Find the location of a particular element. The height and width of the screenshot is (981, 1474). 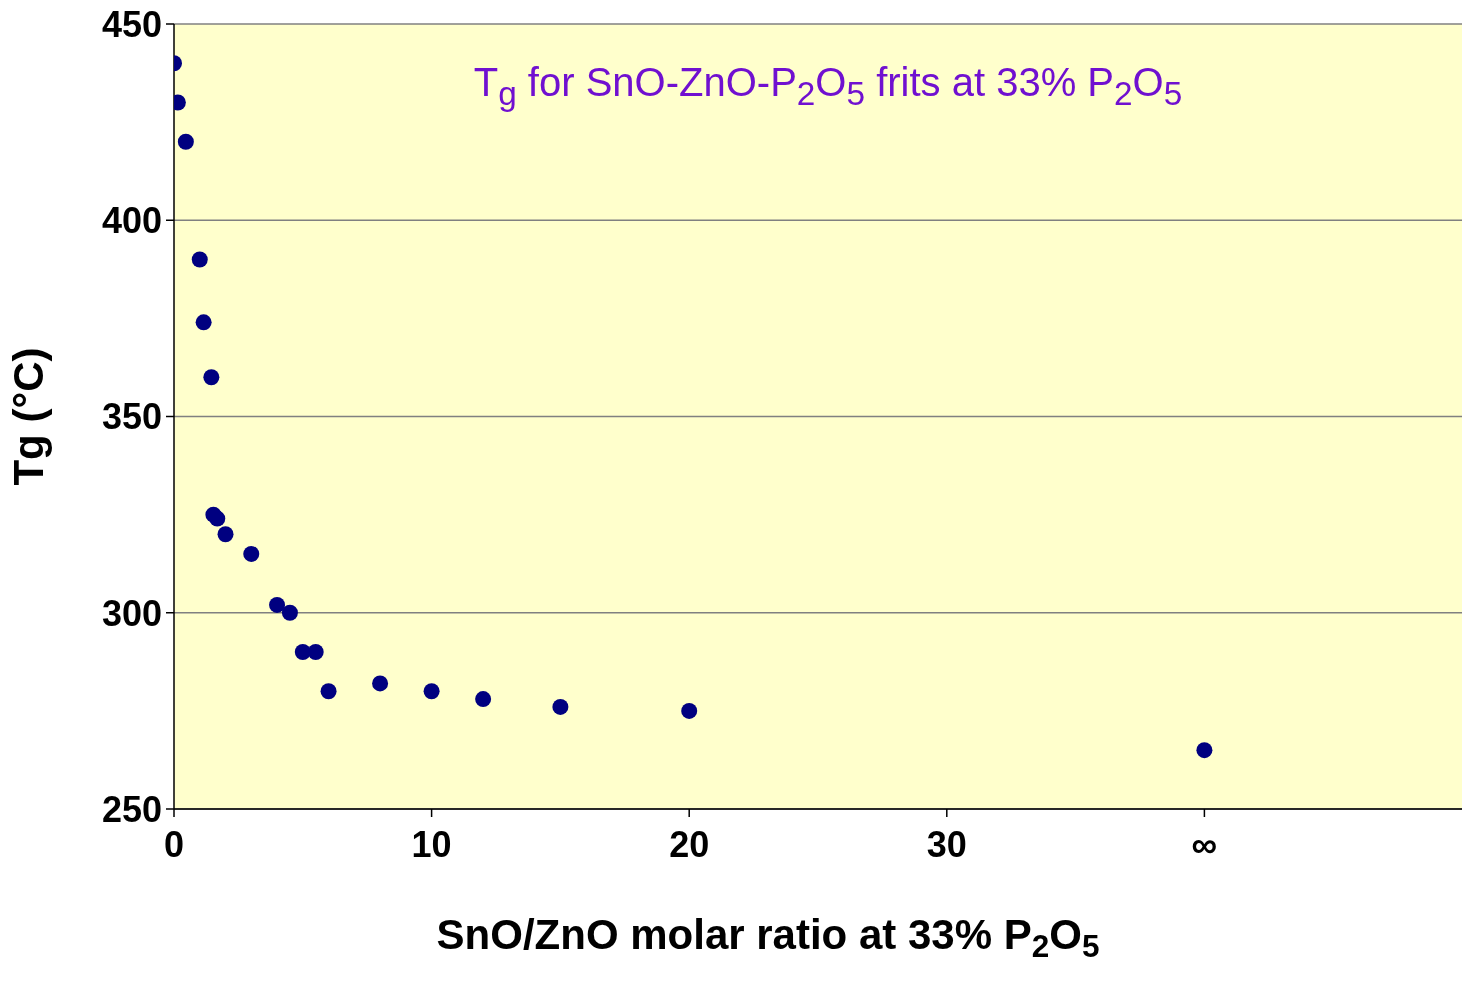

x-tick-label: 30 is located at coordinates (946, 844).